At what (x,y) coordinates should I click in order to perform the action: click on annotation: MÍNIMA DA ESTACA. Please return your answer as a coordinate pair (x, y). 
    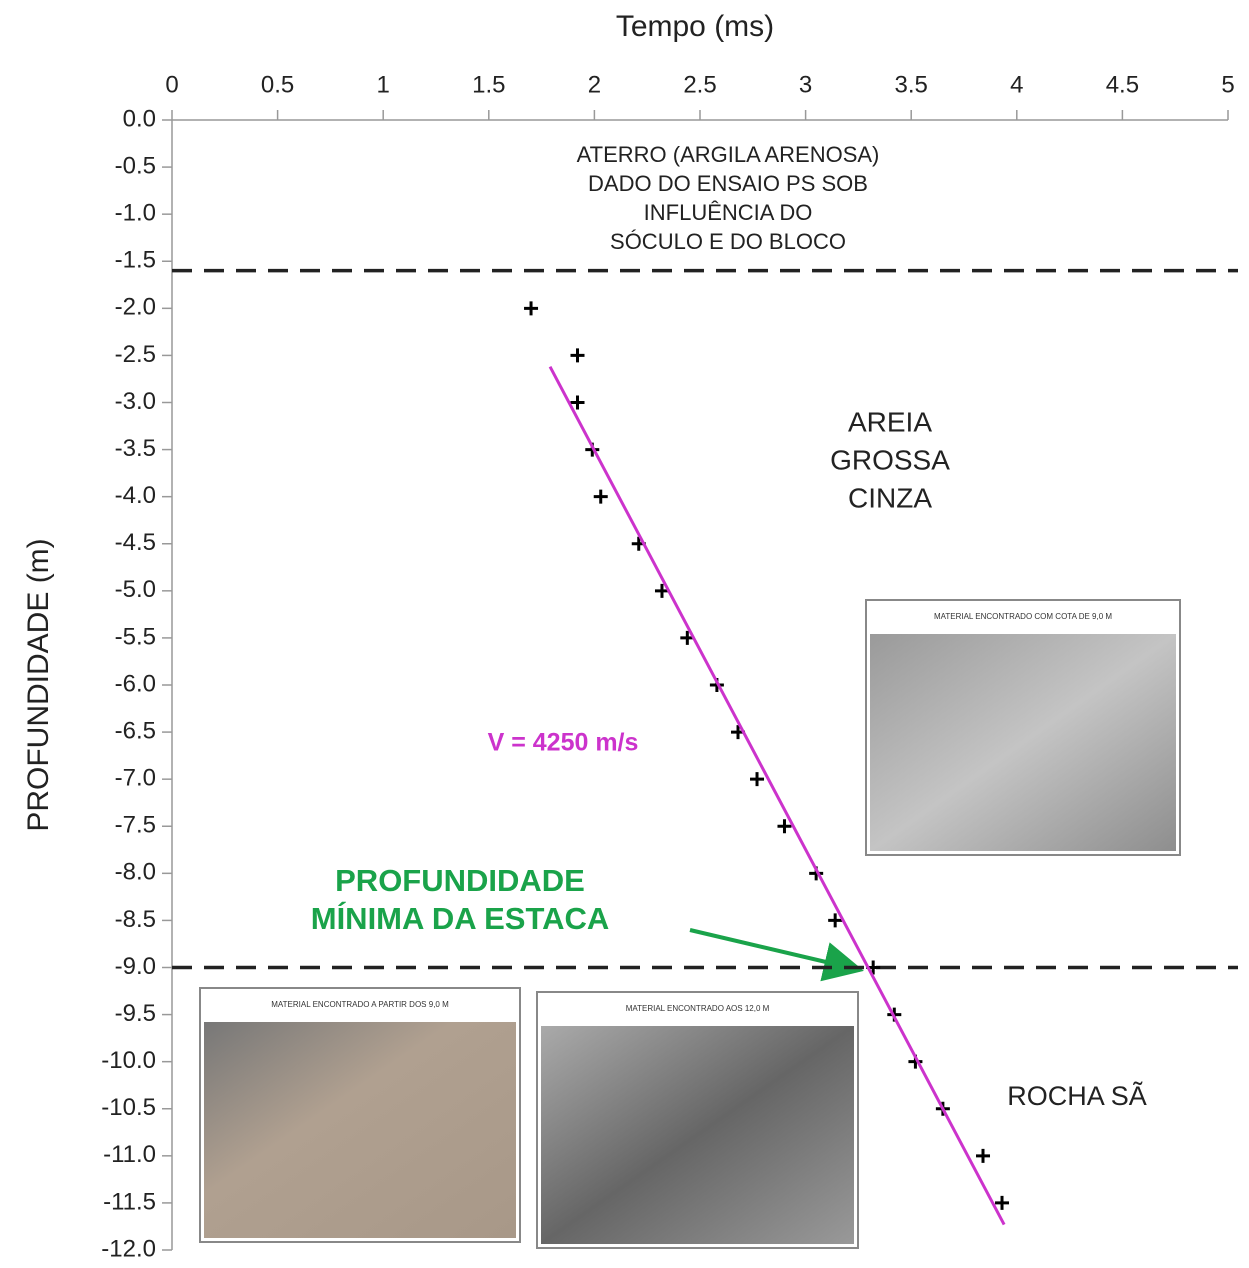
    Looking at the image, I should click on (460, 918).